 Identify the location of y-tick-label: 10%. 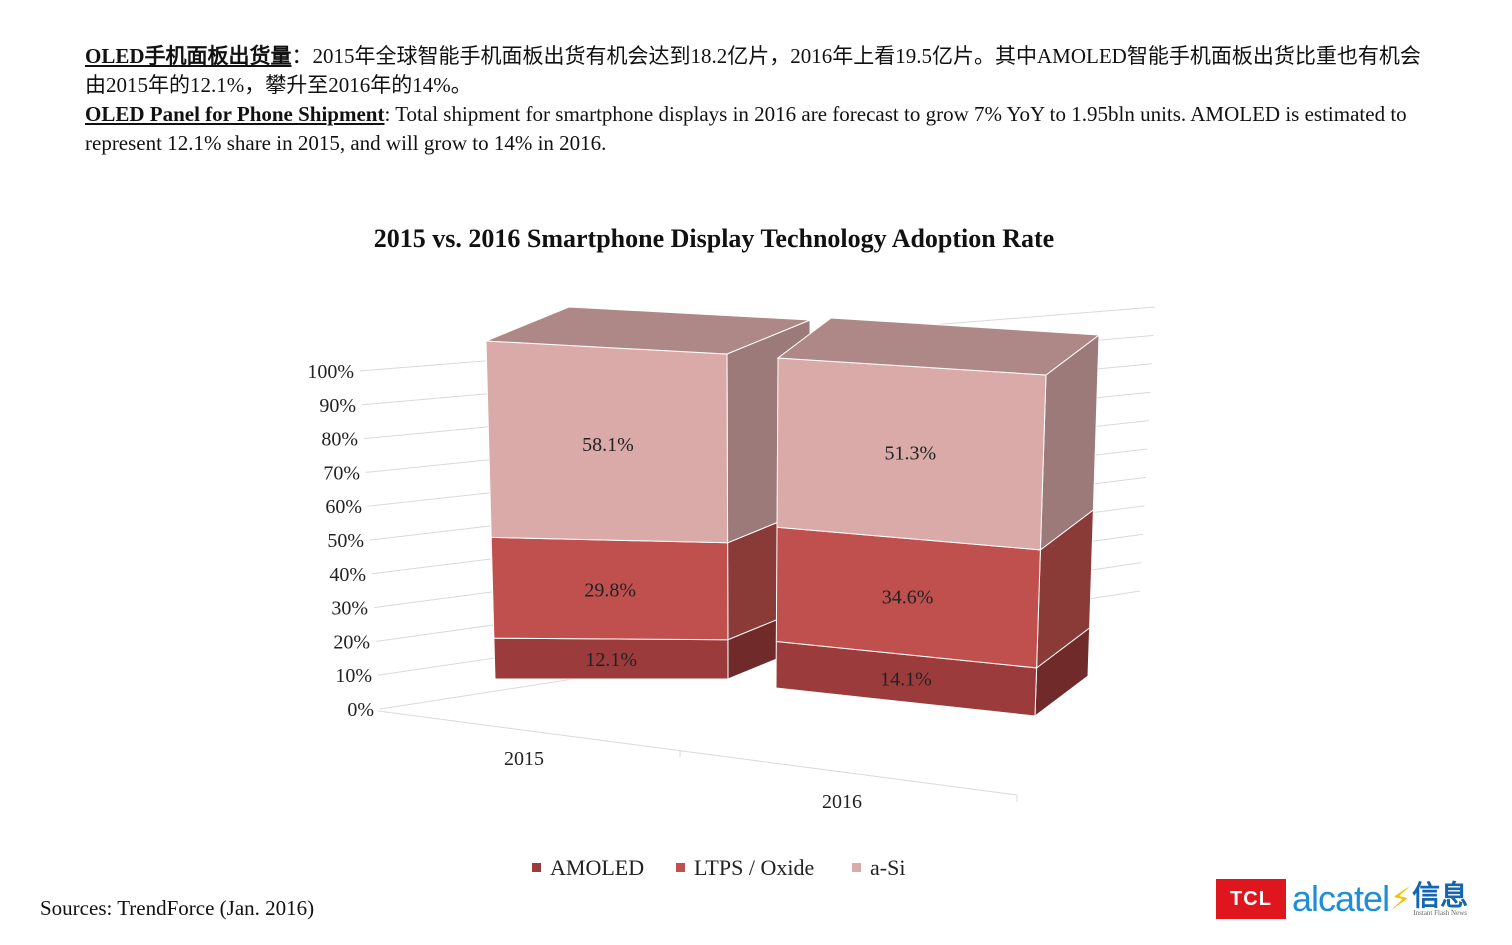
(353, 676).